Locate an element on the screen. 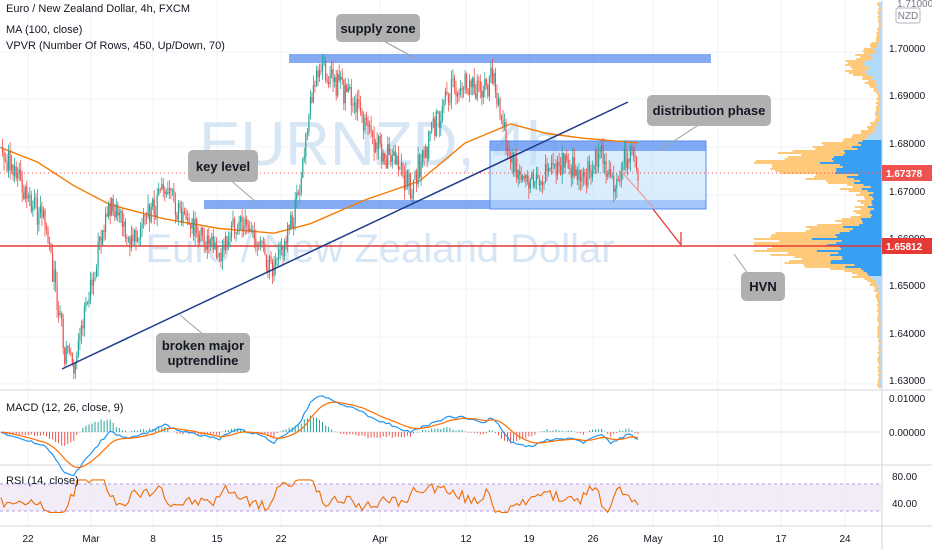 The image size is (932, 555). volume-profile is located at coordinates (818, 195).